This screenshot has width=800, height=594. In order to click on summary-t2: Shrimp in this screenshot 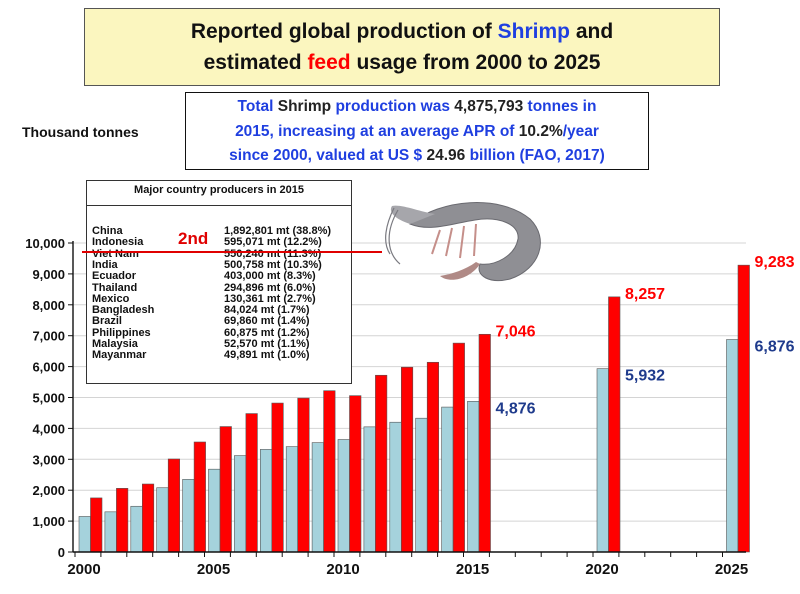, I will do `click(304, 106)`.